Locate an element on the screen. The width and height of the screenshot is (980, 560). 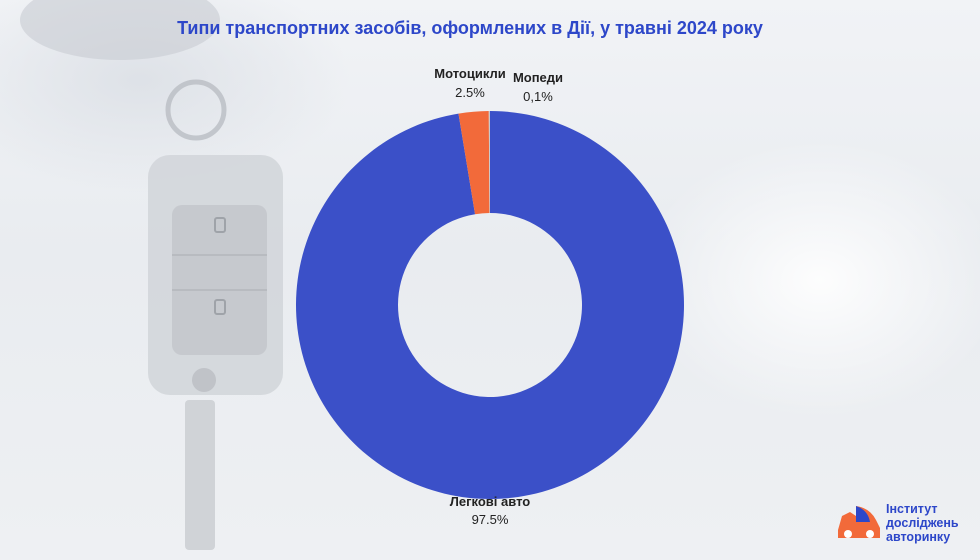
slice-labels: Легкові авто 97.5% Мотоцикли 2.5% Мопеди 0,1% is located at coordinates (498, 296).